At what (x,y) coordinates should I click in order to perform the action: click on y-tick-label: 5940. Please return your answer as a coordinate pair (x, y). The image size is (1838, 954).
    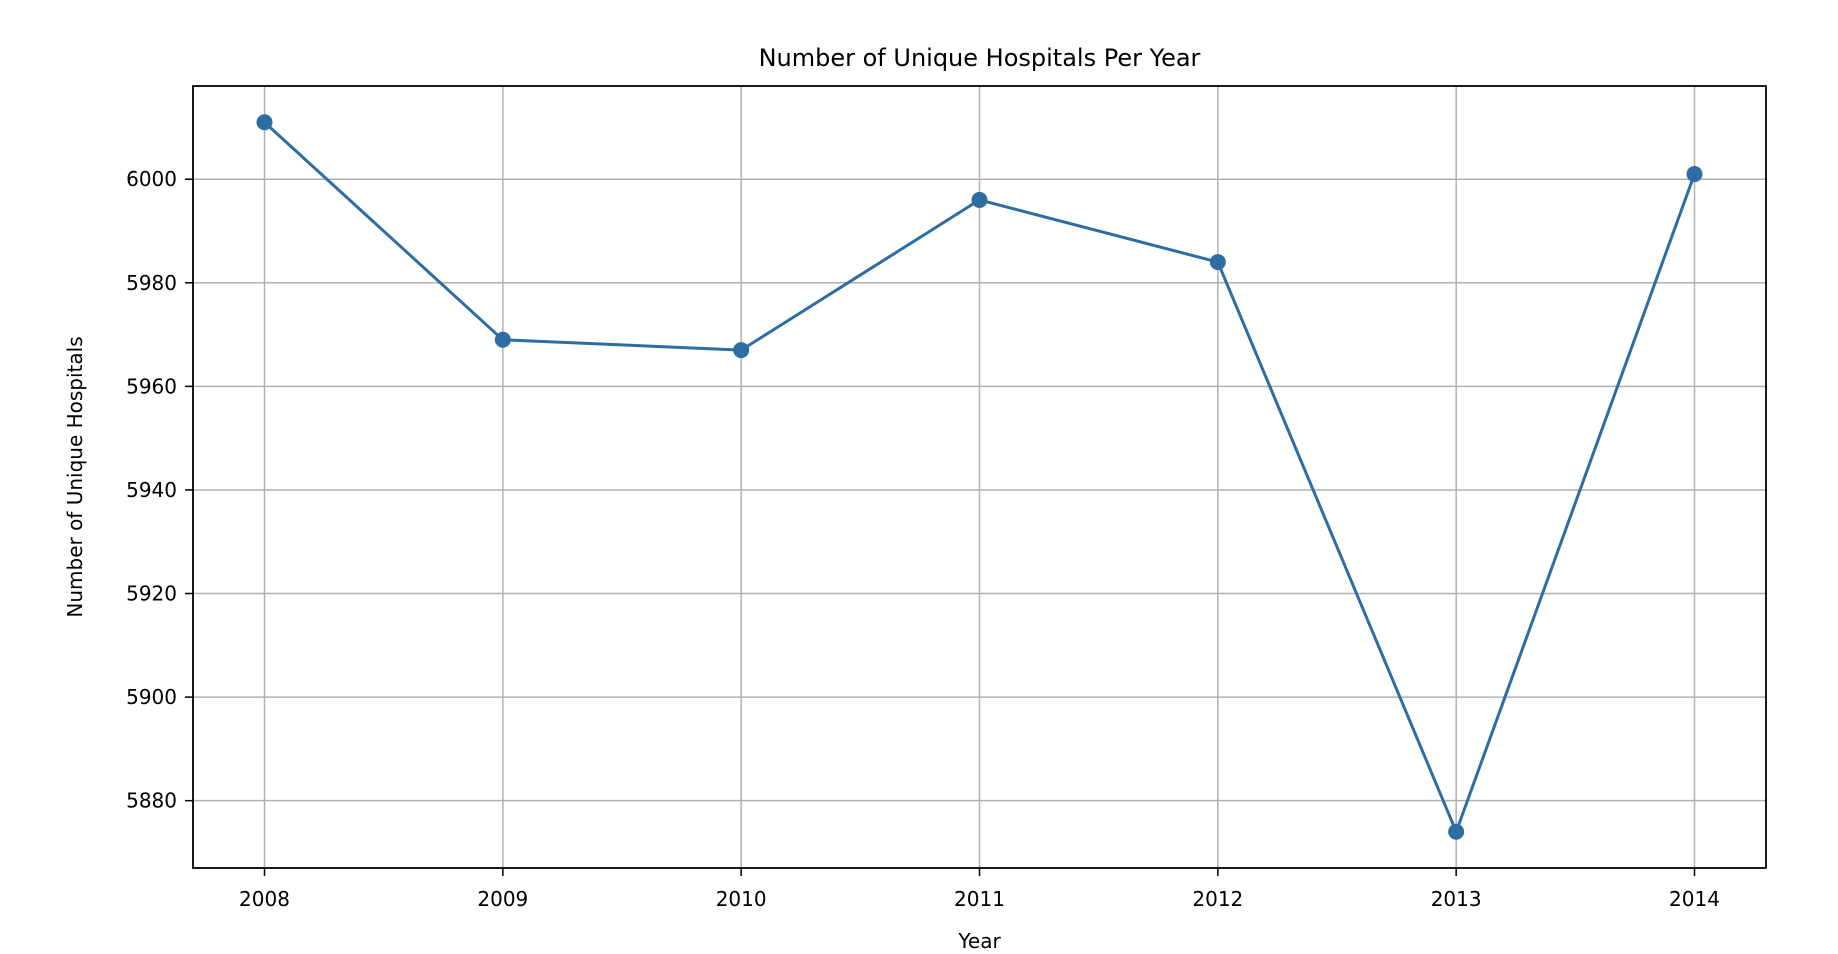
    Looking at the image, I should click on (151, 490).